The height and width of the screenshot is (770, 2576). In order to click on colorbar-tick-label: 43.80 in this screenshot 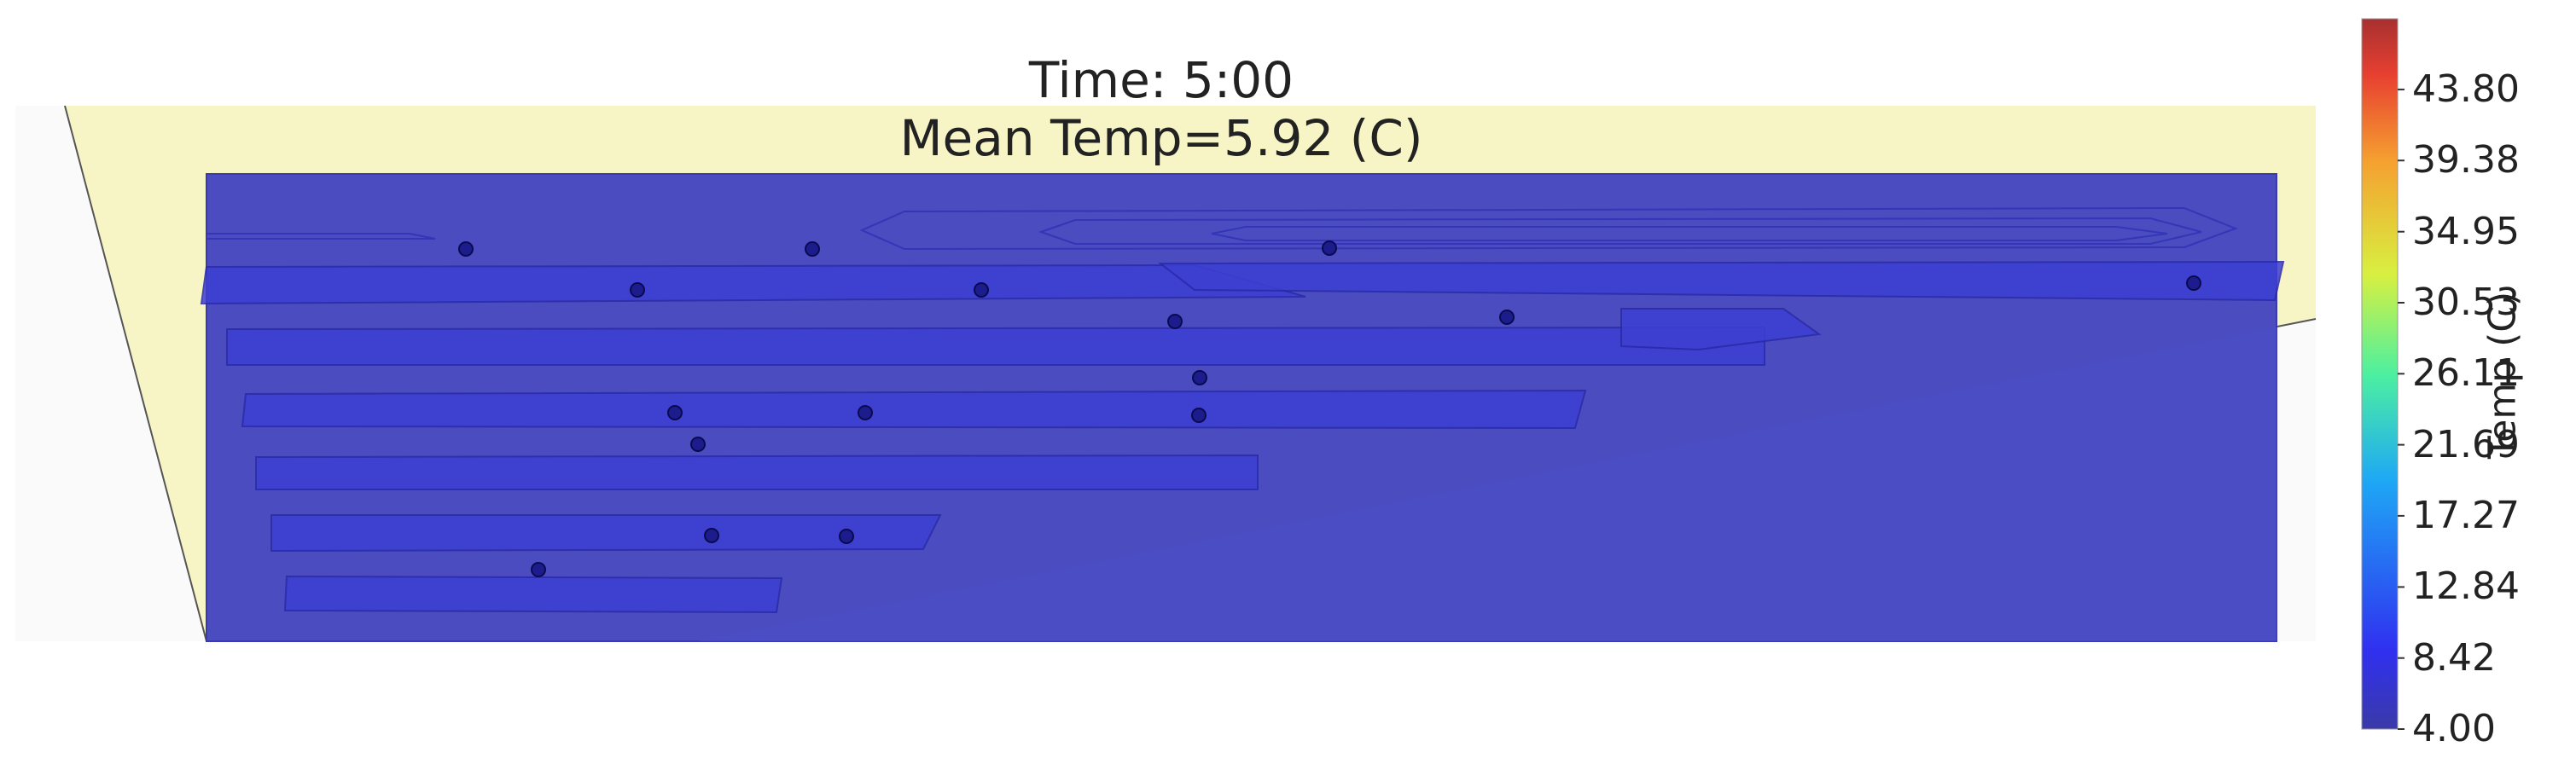, I will do `click(2466, 89)`.